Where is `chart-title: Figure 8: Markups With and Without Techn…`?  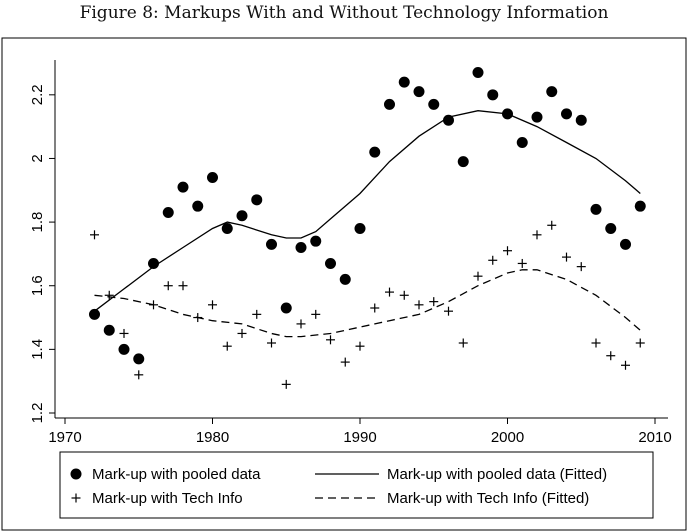 chart-title: Figure 8: Markups With and Without Techn… is located at coordinates (344, 13).